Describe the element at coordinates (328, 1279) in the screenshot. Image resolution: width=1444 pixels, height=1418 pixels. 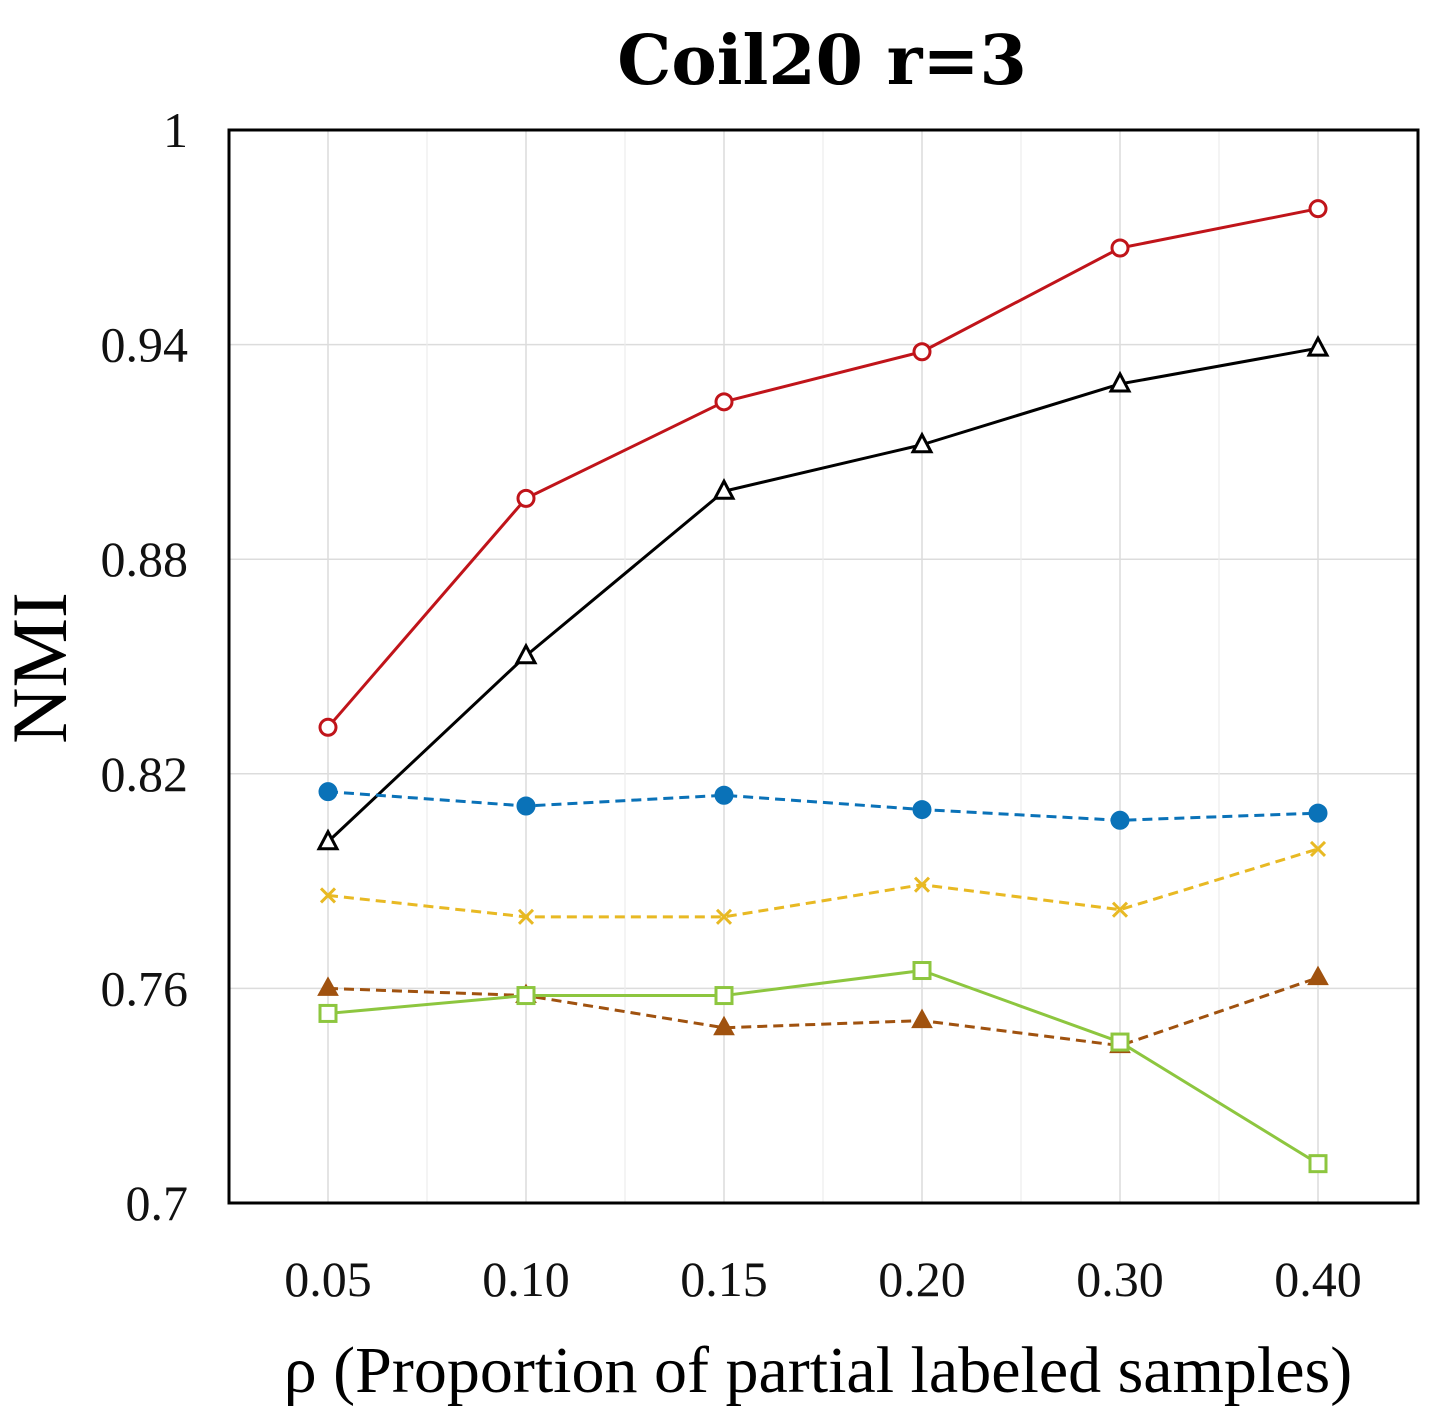
I see `x-tick-label: 0.05` at that location.